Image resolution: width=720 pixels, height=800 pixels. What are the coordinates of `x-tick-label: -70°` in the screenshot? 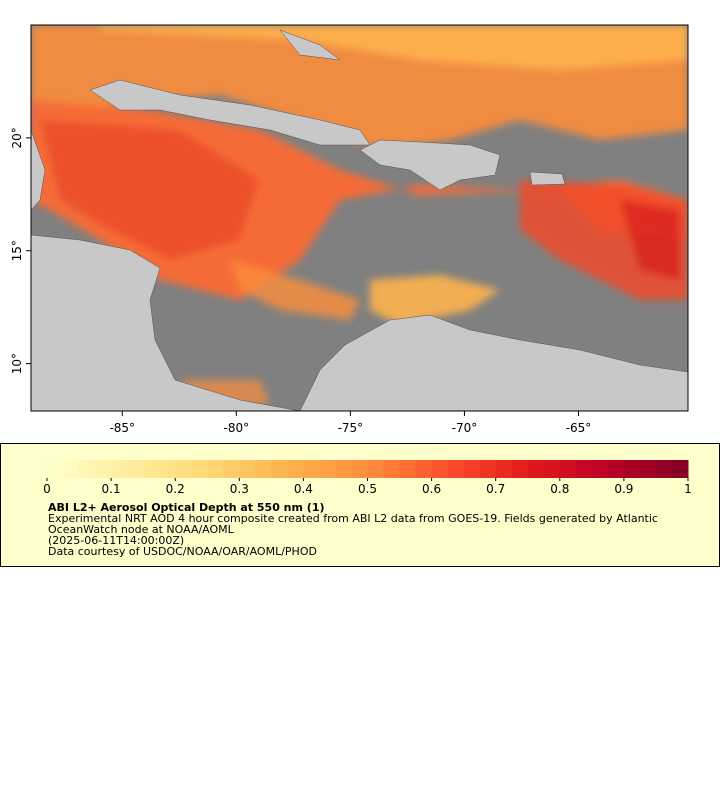 It's located at (465, 428).